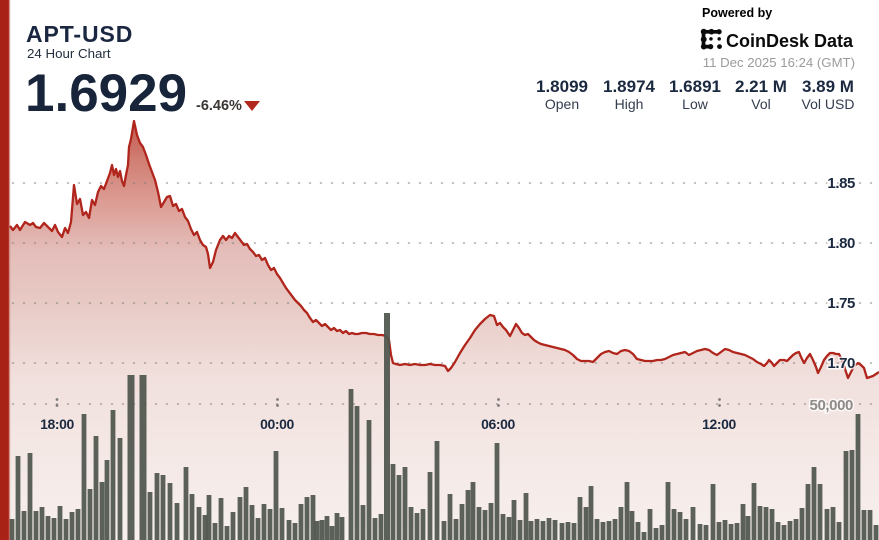 This screenshot has height=540, width=879. What do you see at coordinates (498, 424) in the screenshot?
I see `svg-text: 06:00` at bounding box center [498, 424].